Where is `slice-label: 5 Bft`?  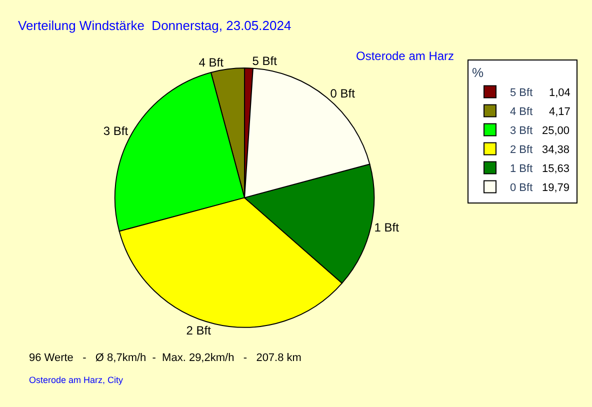
slice-label: 5 Bft is located at coordinates (265, 61).